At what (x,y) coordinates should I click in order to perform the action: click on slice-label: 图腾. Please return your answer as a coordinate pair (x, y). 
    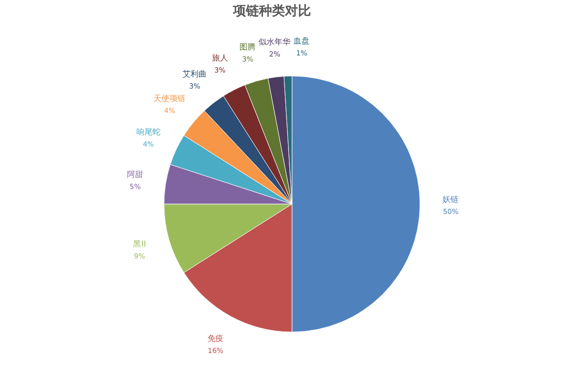
    Looking at the image, I should click on (248, 47).